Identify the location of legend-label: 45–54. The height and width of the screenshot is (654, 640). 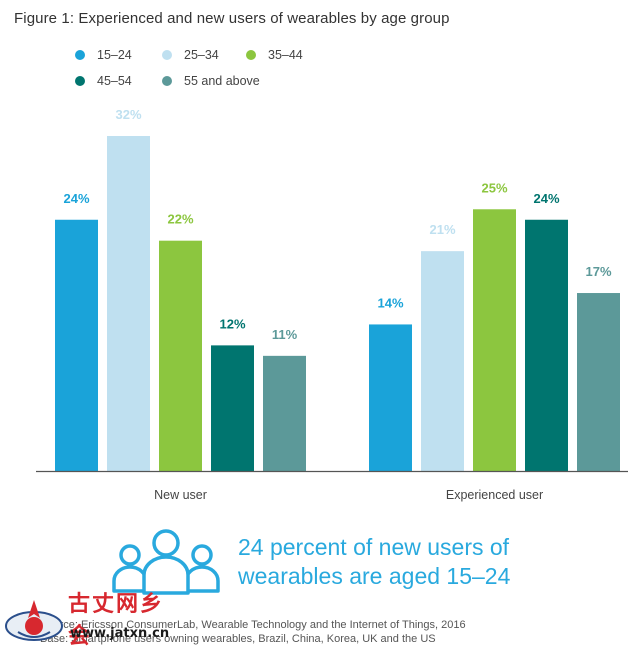
(114, 81).